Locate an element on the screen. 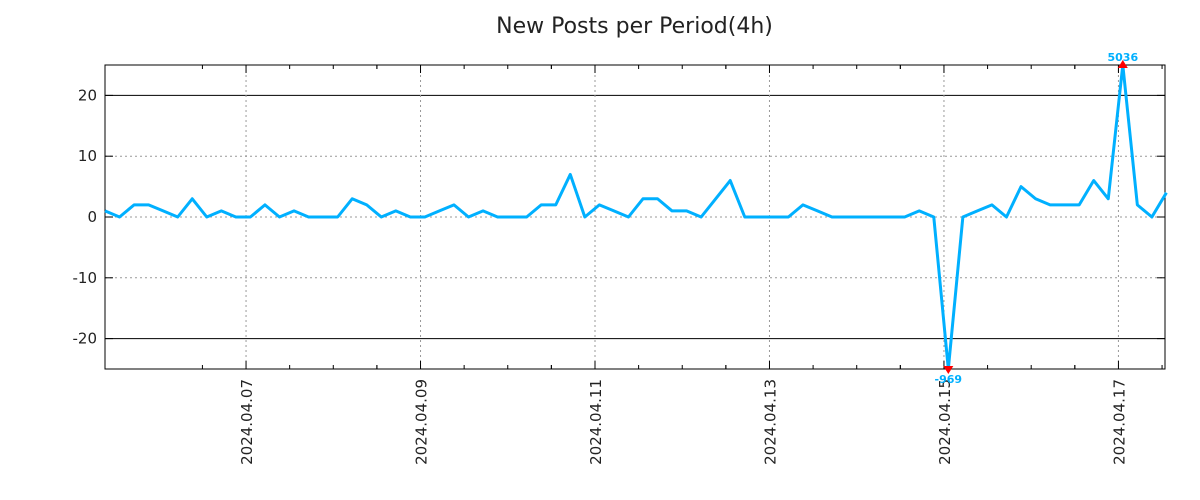 The width and height of the screenshot is (1200, 500). y-tick-label: 0 is located at coordinates (92, 217).